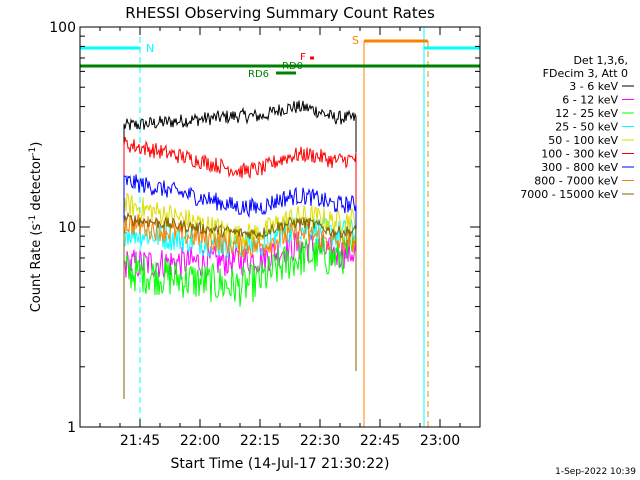 The image size is (640, 480). Describe the element at coordinates (303, 57) in the screenshot. I see `flare-label: F` at that location.